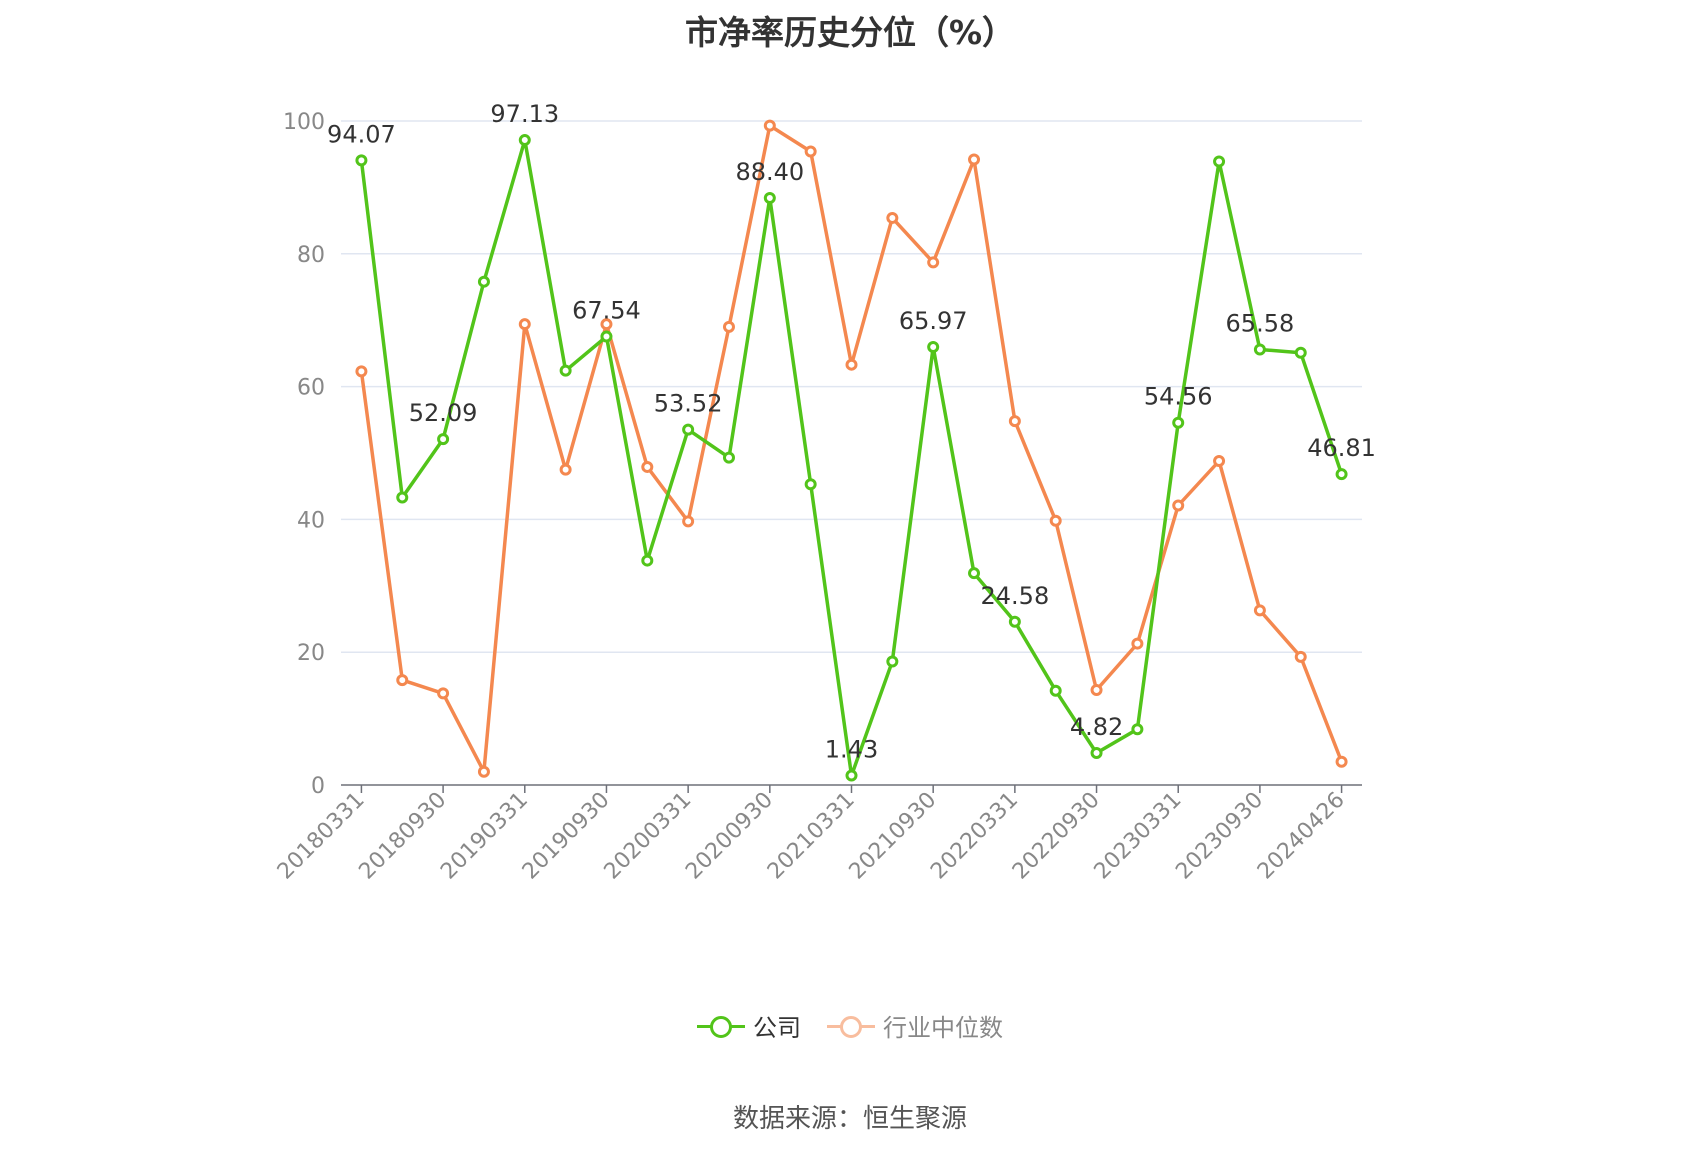 The height and width of the screenshot is (1150, 1700). I want to click on legend-swatch-company, so click(721, 1026).